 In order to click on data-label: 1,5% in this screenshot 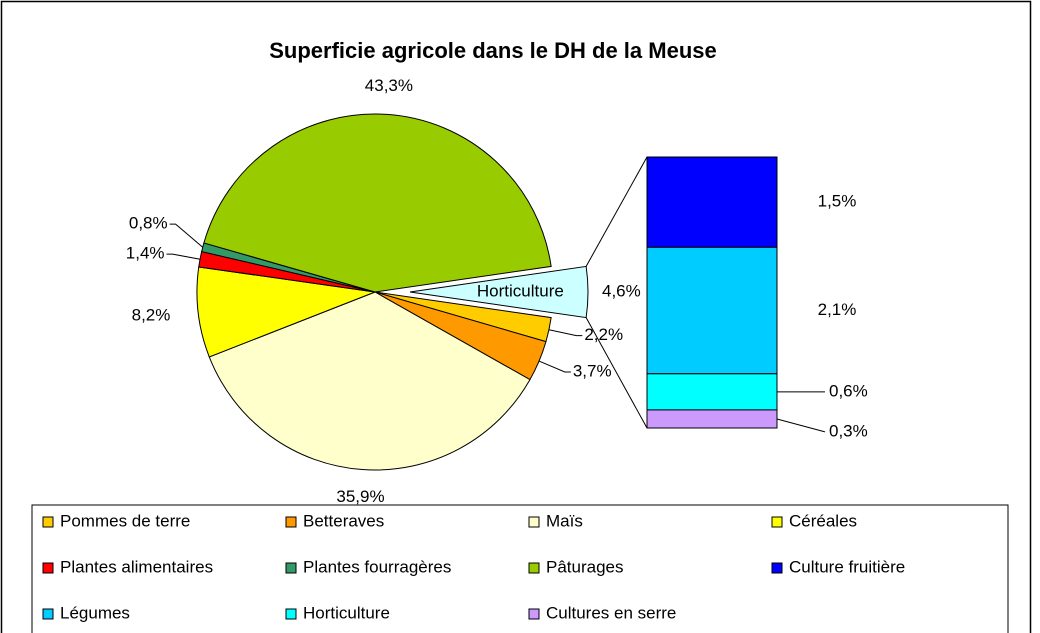, I will do `click(837, 201)`.